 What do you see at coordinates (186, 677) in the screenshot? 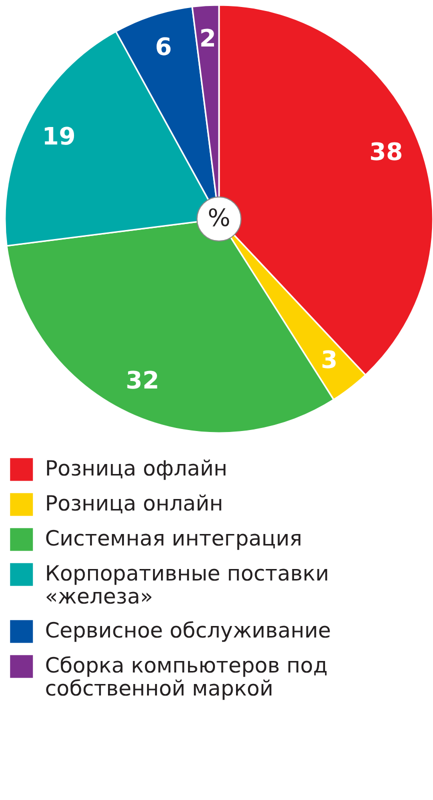
I see `legend-label: Сборка компьютеров под собственной маркой` at bounding box center [186, 677].